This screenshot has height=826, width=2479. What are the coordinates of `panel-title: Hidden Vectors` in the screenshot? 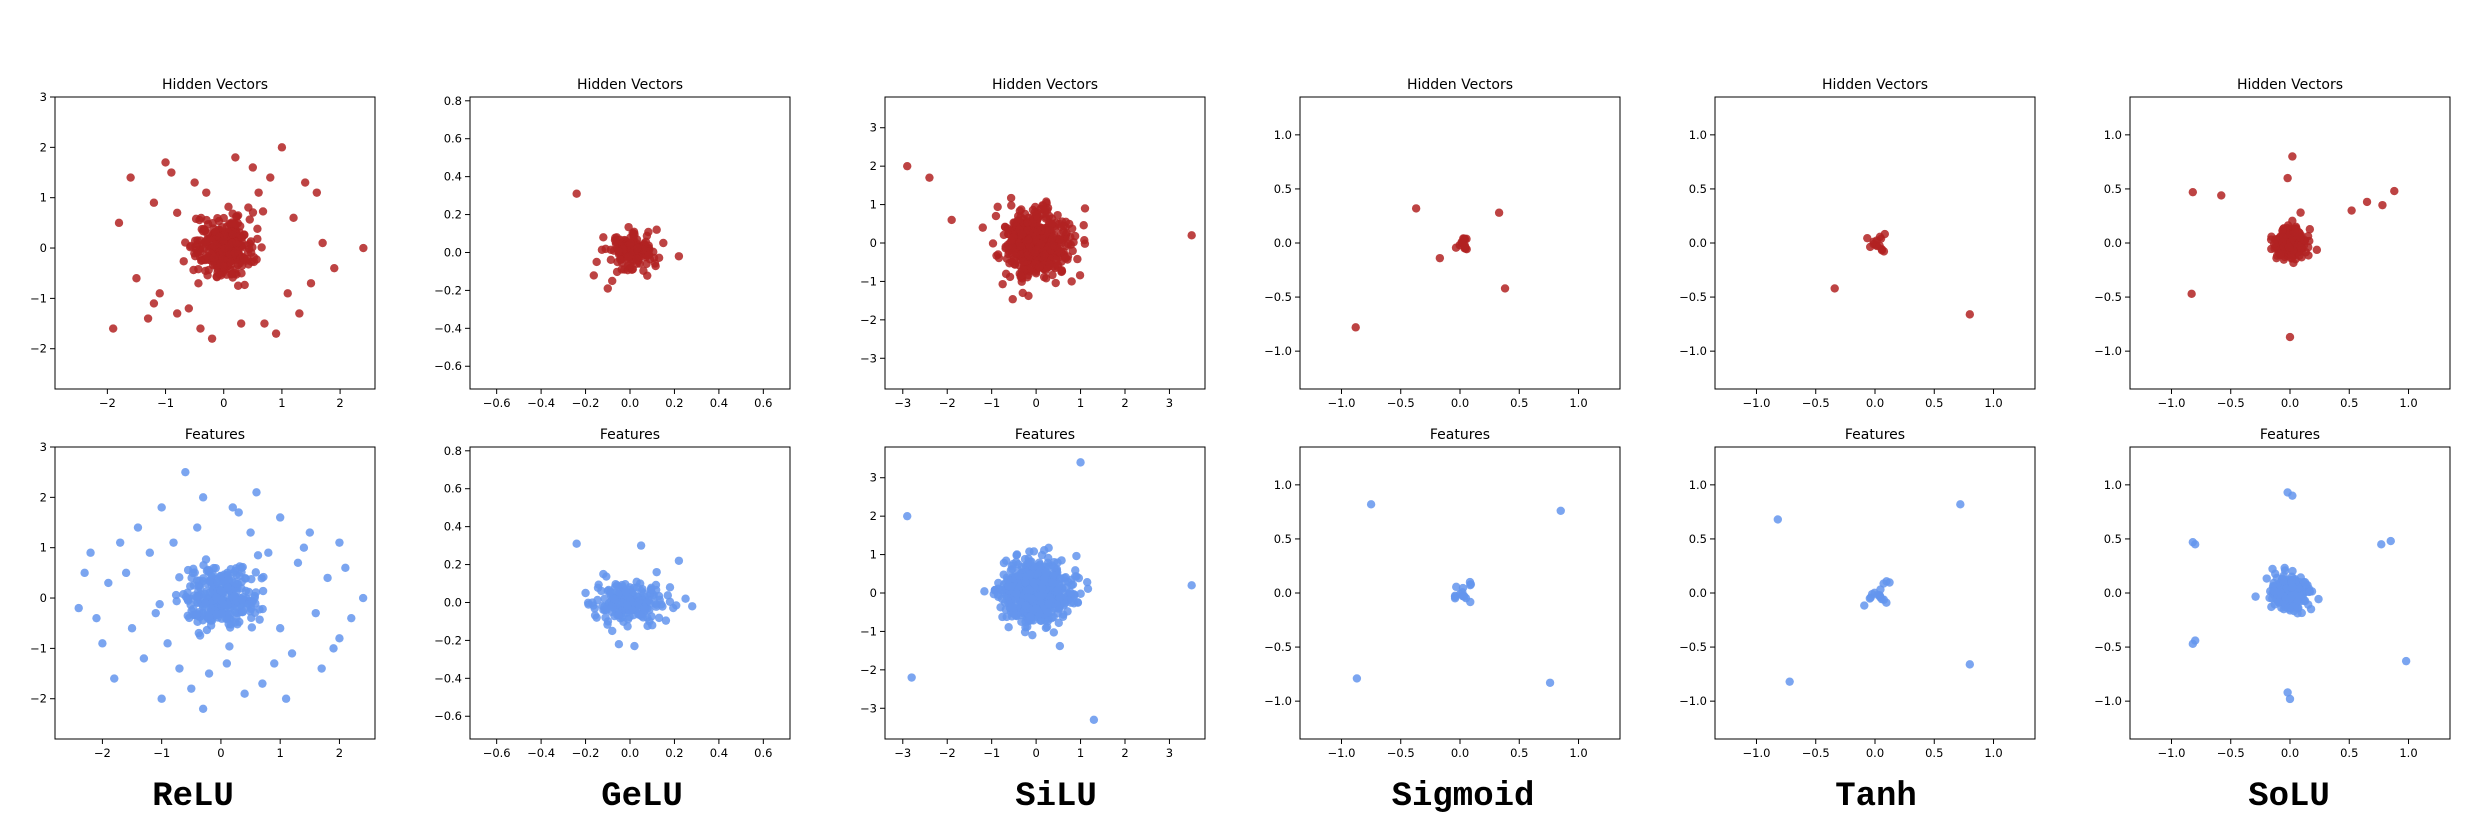 It's located at (1460, 85).